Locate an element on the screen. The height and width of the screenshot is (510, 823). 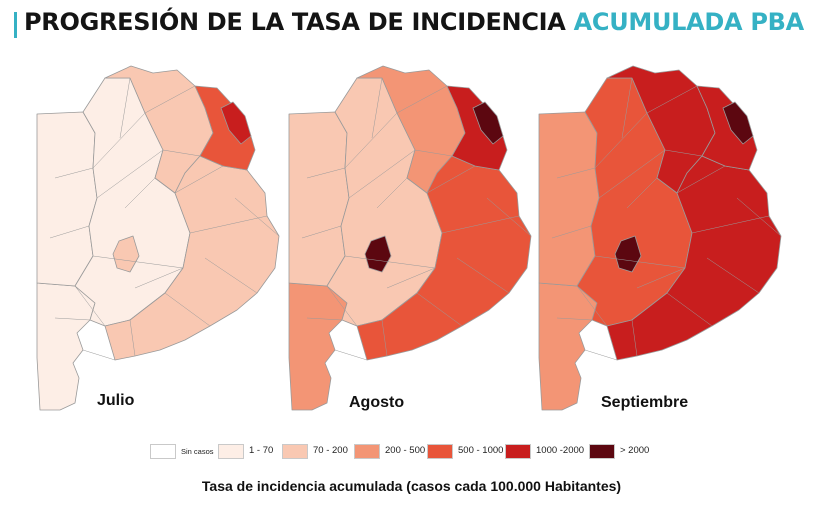
month-label-septiembre: Septiembre is located at coordinates (645, 402).